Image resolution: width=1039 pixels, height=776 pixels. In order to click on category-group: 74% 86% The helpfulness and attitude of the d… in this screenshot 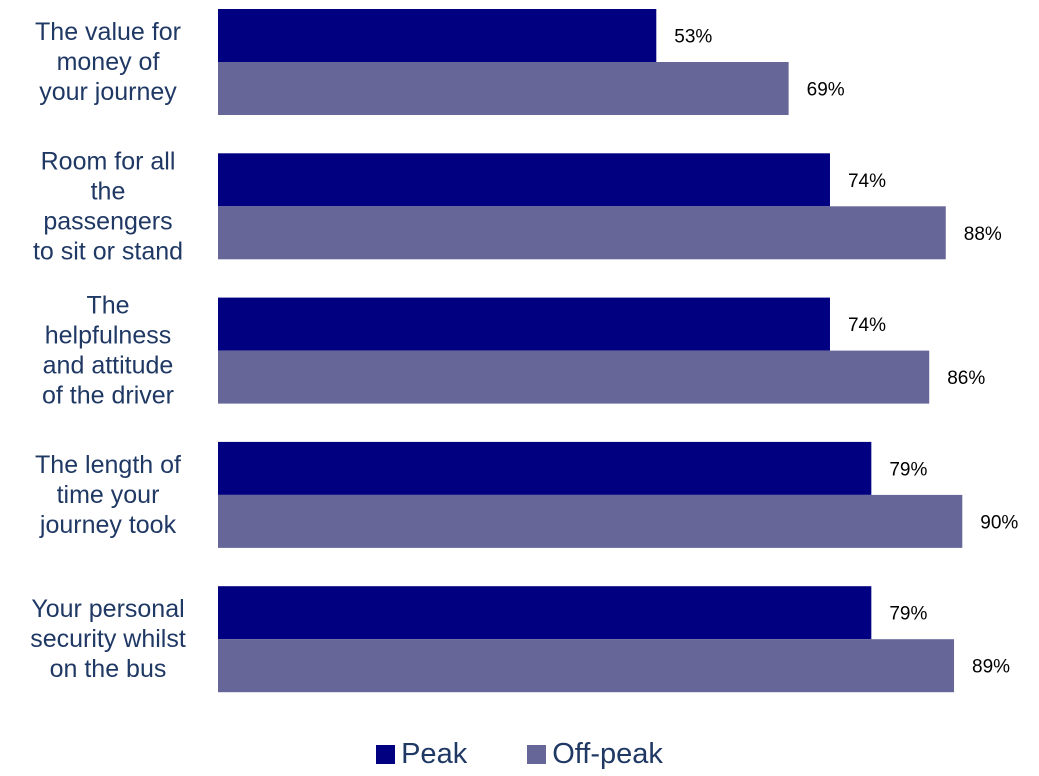, I will do `click(513, 351)`.